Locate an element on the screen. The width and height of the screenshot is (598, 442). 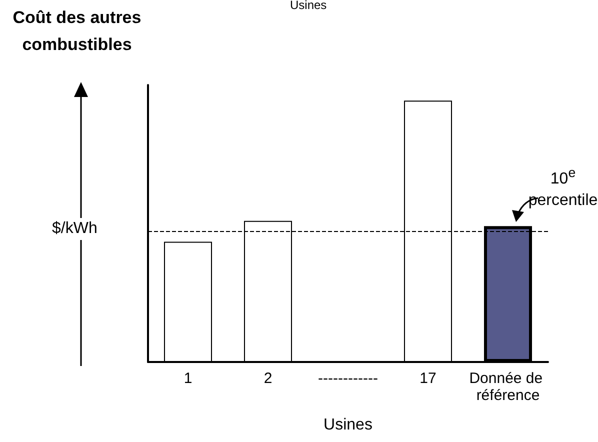
x-tick-label: 17 is located at coordinates (428, 378).